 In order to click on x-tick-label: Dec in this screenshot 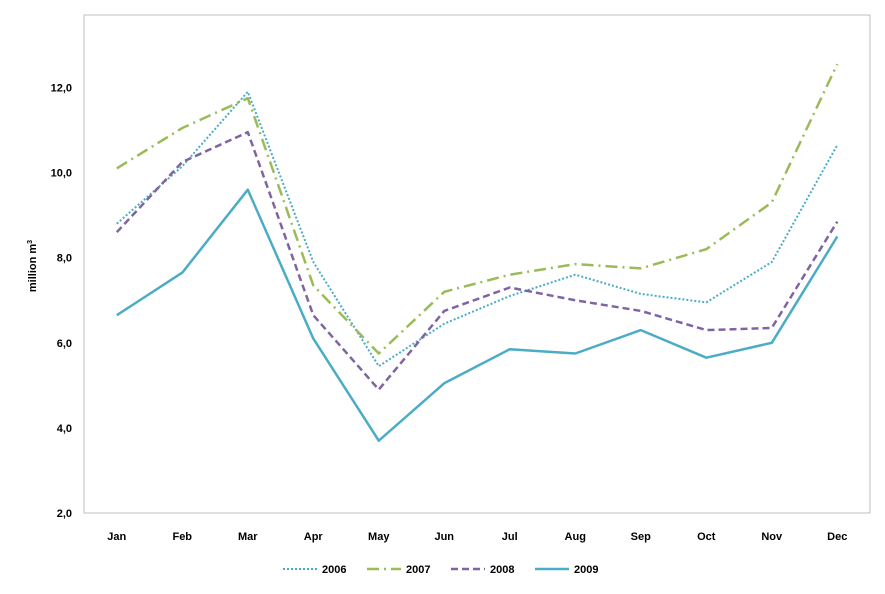, I will do `click(837, 537)`.